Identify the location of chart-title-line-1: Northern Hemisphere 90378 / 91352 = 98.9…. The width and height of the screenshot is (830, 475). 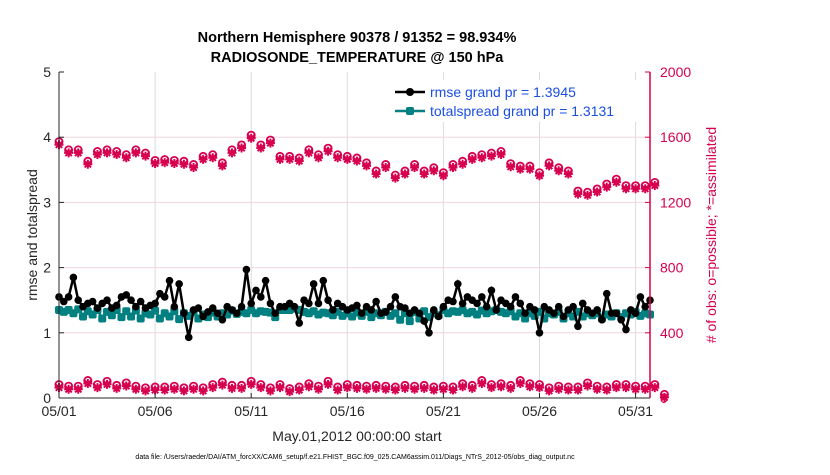
(357, 38).